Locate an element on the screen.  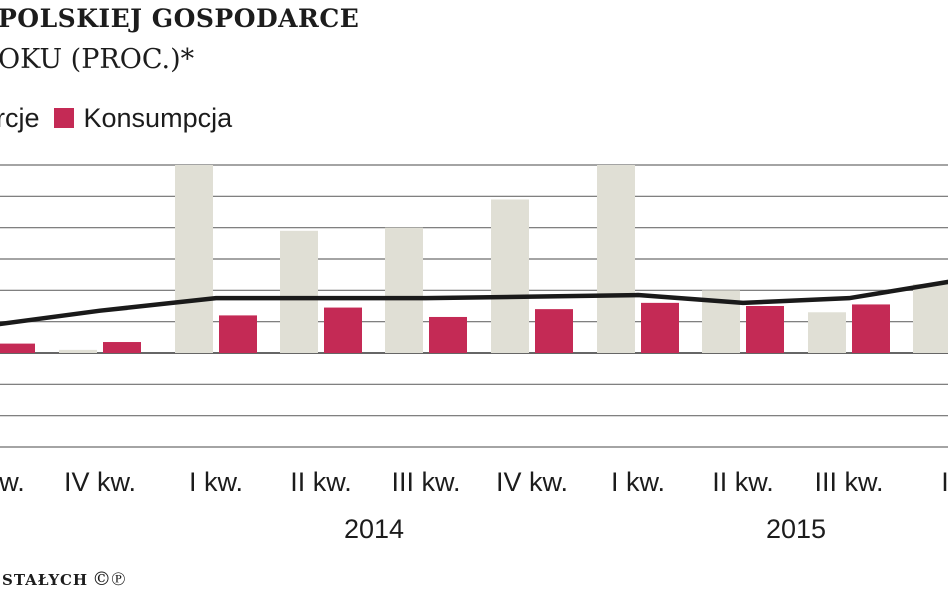
x-tick-label: IV is located at coordinates (944, 482).